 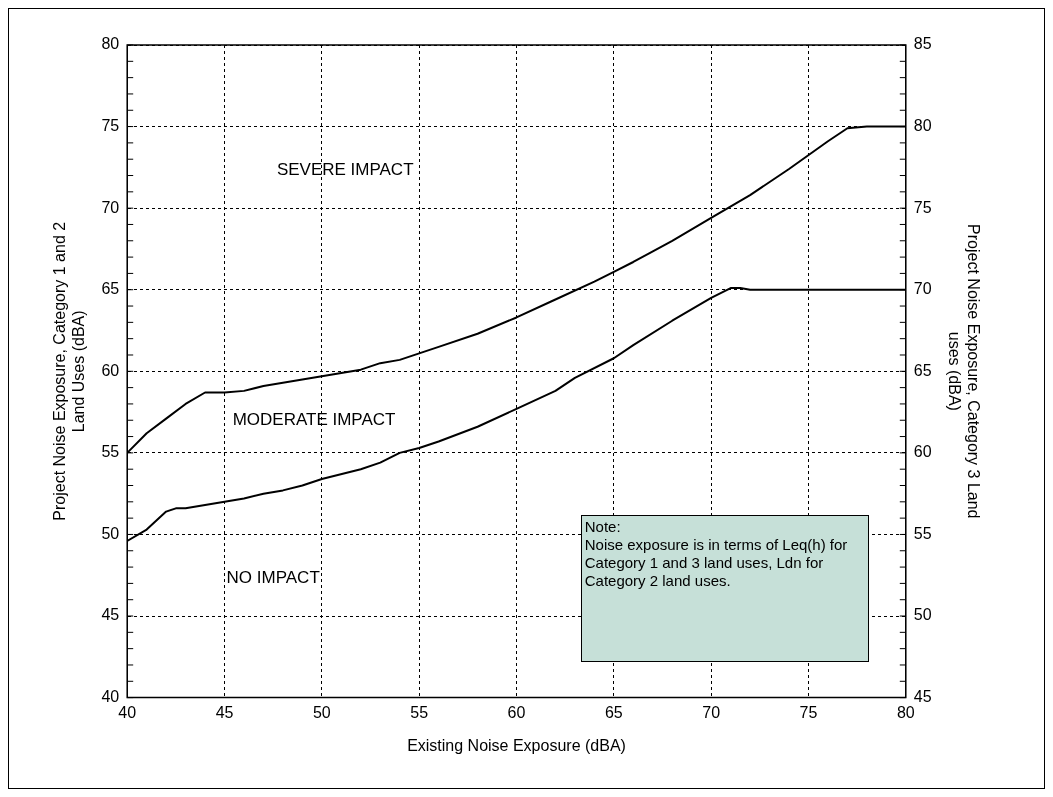 What do you see at coordinates (345, 170) in the screenshot?
I see `annotation: SEVERE IMPACT` at bounding box center [345, 170].